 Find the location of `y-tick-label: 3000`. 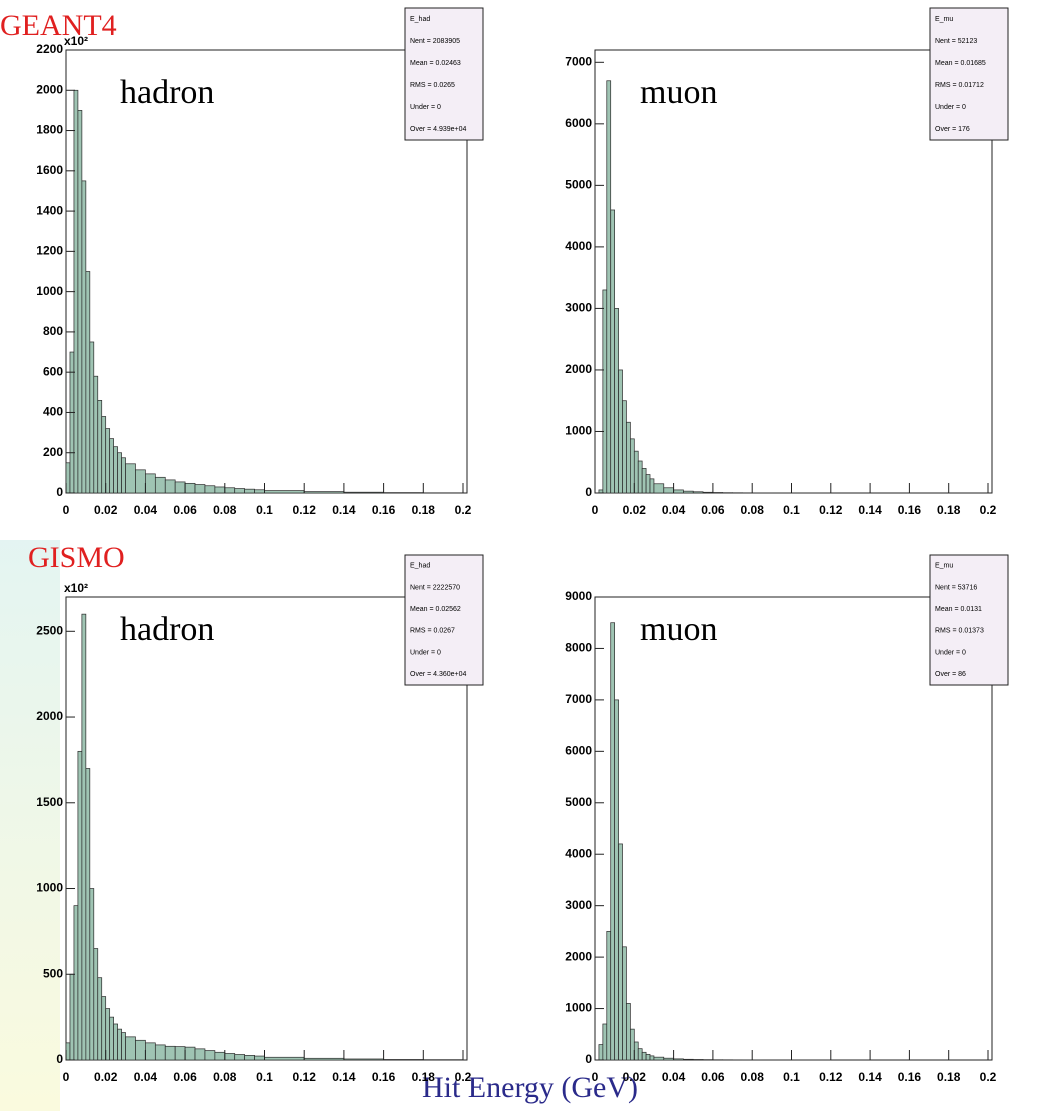

y-tick-label: 3000 is located at coordinates (578, 308).